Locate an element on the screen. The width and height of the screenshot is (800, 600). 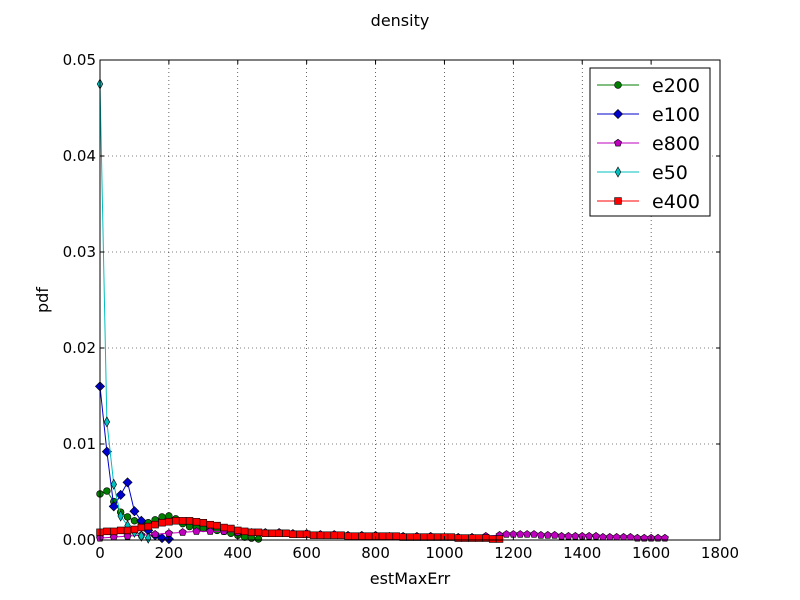
y-tick-label: 0.03 is located at coordinates (79, 252).